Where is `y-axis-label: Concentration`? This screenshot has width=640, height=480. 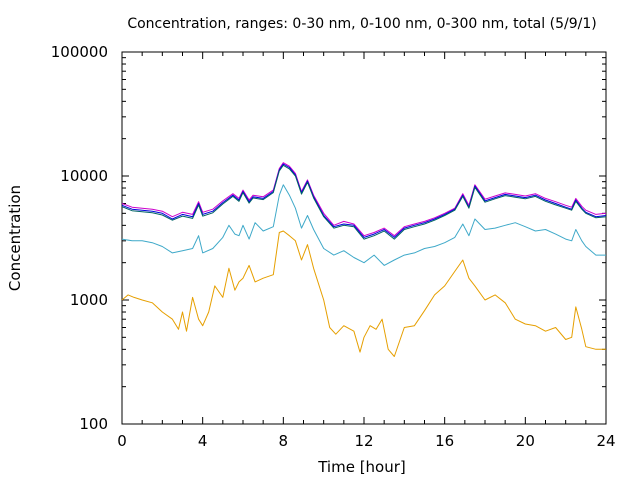 y-axis-label: Concentration is located at coordinates (15, 238).